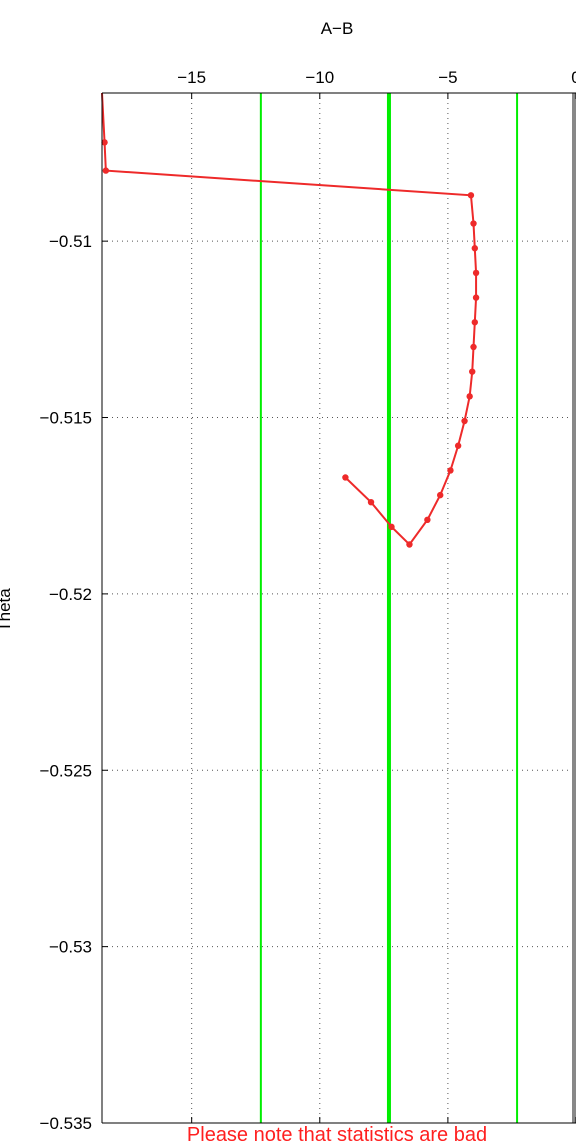 The height and width of the screenshot is (1141, 576). What do you see at coordinates (66, 770) in the screenshot?
I see `y-tick-label: −0.525` at bounding box center [66, 770].